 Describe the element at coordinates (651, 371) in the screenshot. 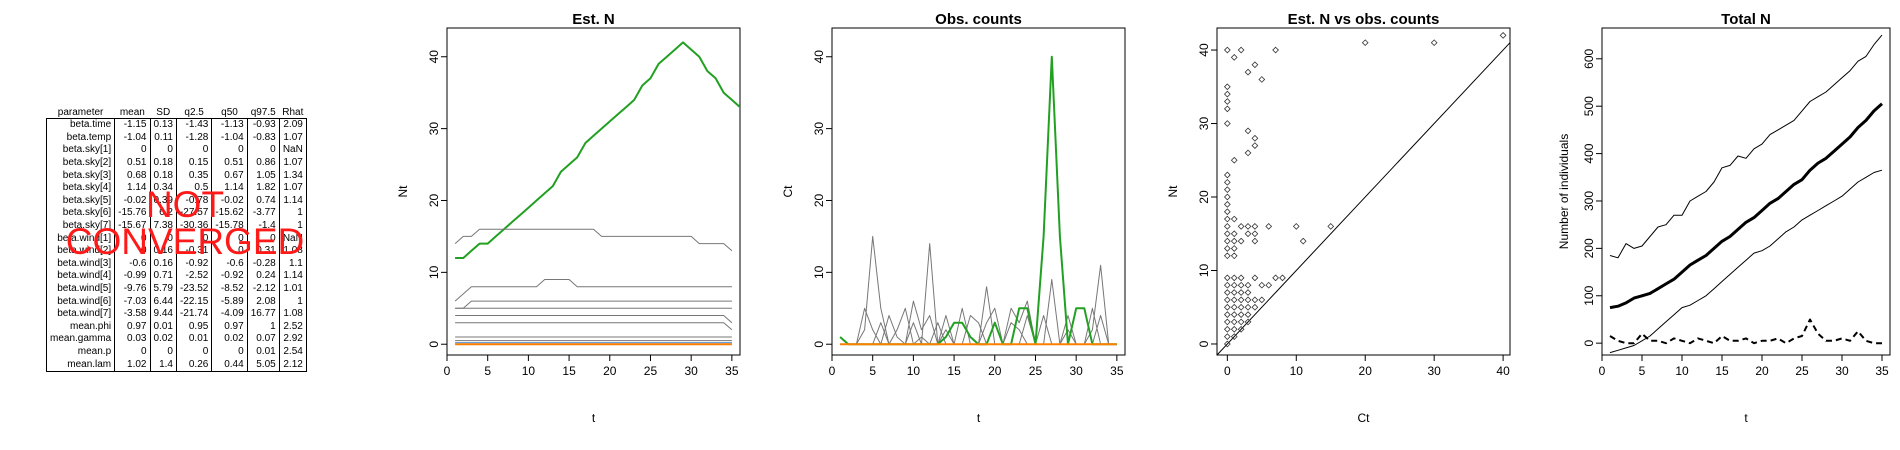

I see `x-tick-label: 25` at that location.